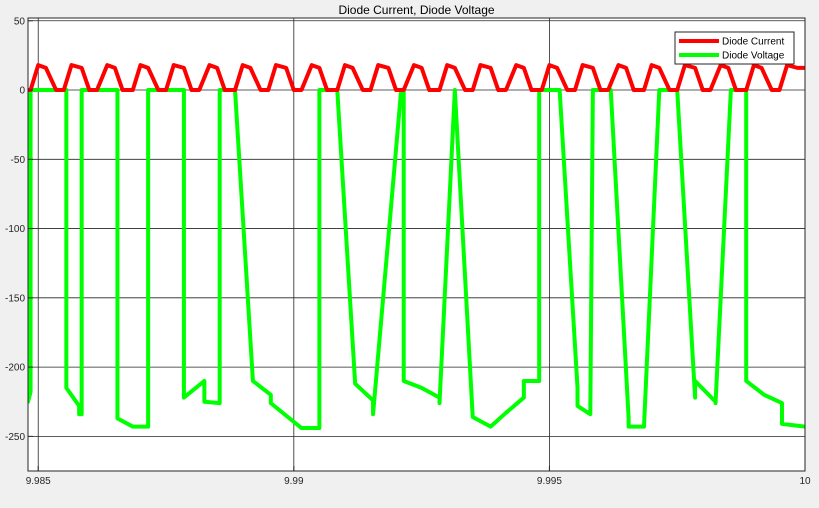 This screenshot has width=819, height=508. I want to click on y-tick-label: 50, so click(20, 21).